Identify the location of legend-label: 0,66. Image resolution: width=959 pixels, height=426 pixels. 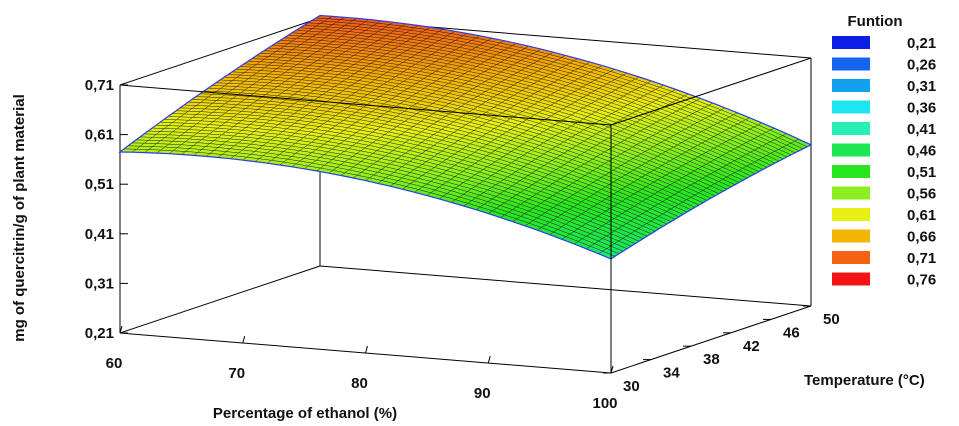
(921, 237).